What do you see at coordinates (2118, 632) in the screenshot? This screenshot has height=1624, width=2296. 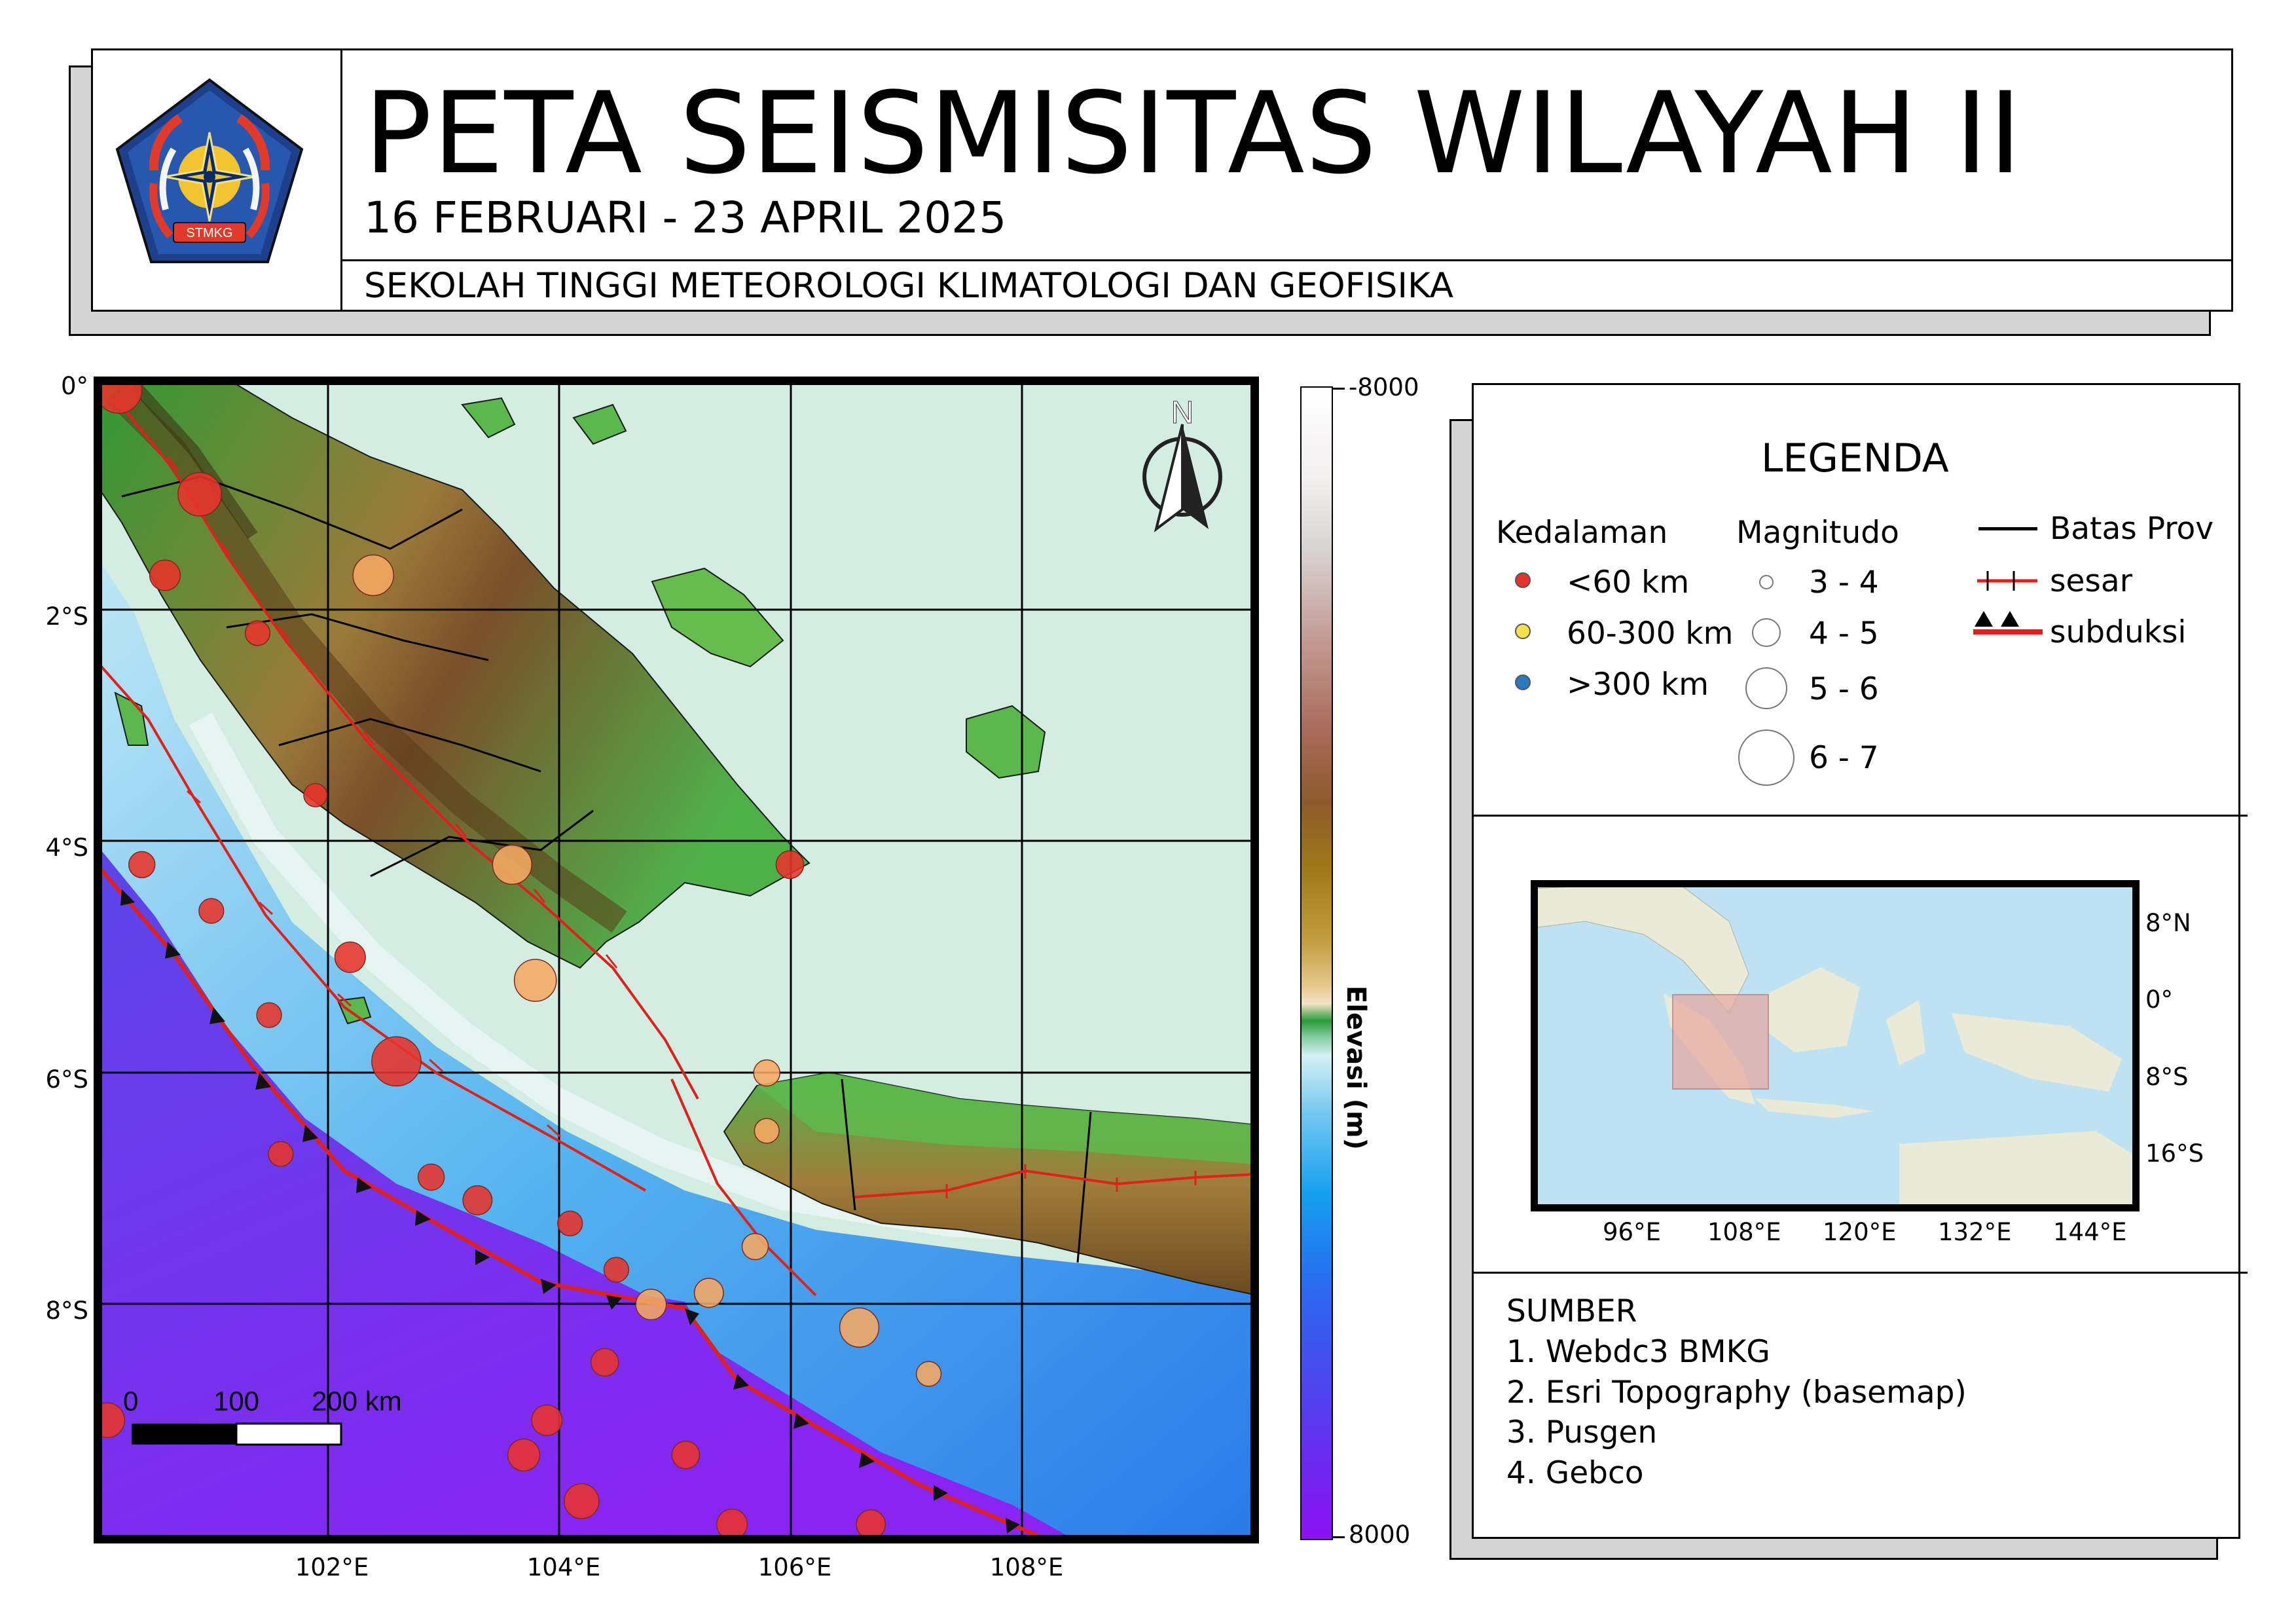 I see `subduksi-label: subduksi` at bounding box center [2118, 632].